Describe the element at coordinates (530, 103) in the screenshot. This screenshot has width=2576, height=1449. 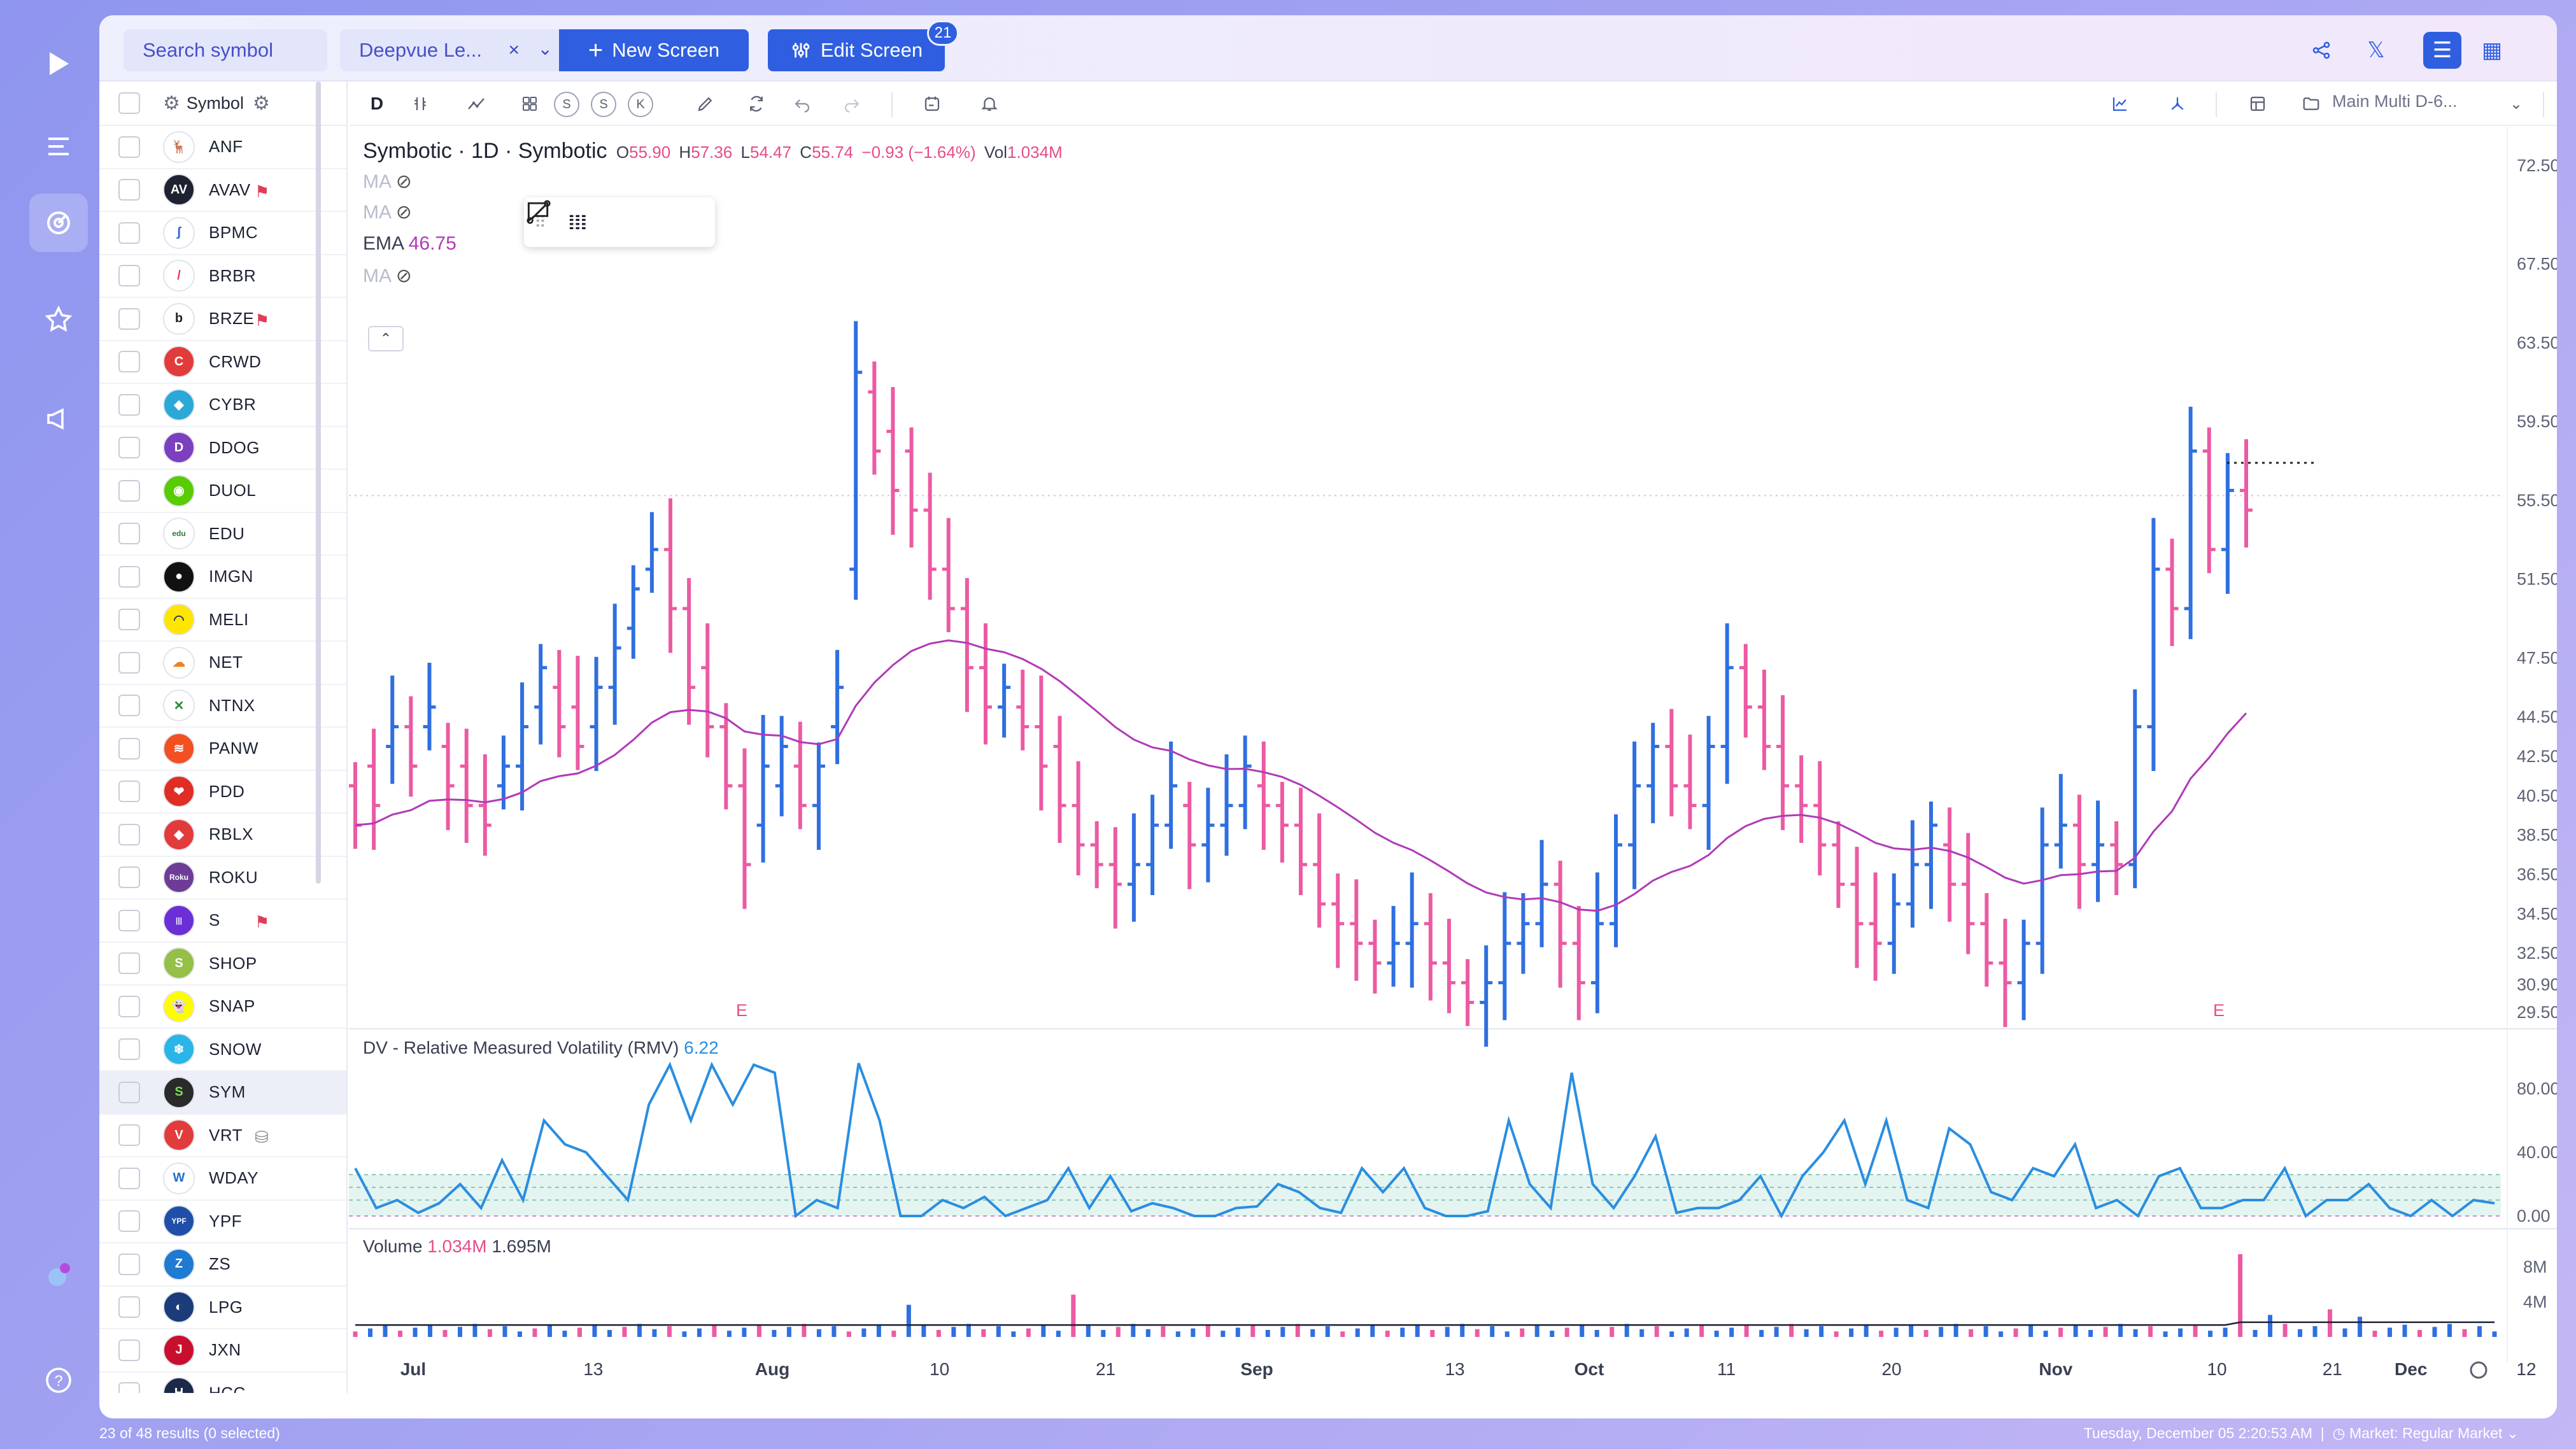
I see `templates-icon` at that location.